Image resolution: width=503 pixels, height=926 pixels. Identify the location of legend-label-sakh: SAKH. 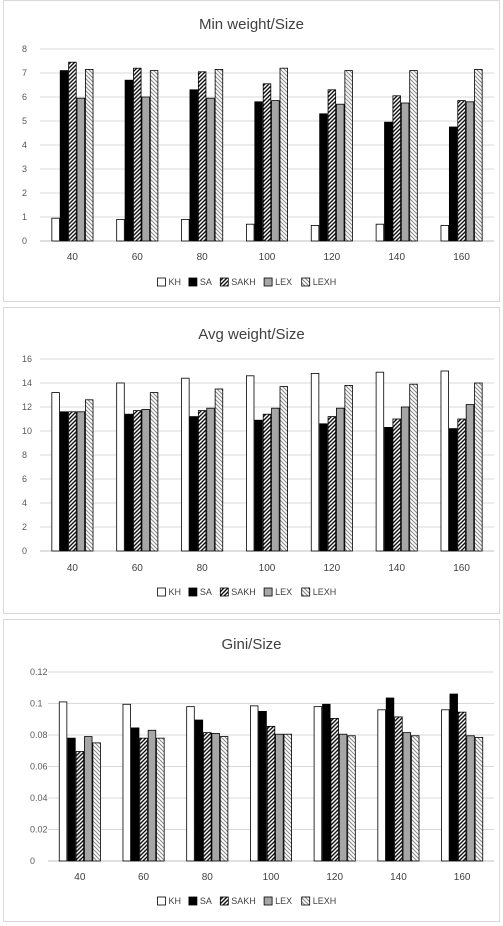
(243, 282).